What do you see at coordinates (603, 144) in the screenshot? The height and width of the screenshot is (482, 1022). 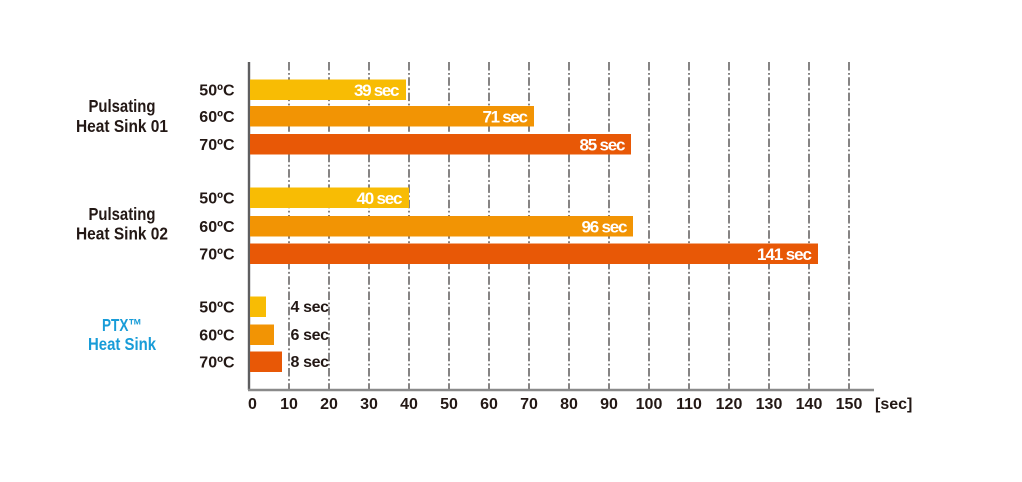 I see `svg-text: 85 sec` at bounding box center [603, 144].